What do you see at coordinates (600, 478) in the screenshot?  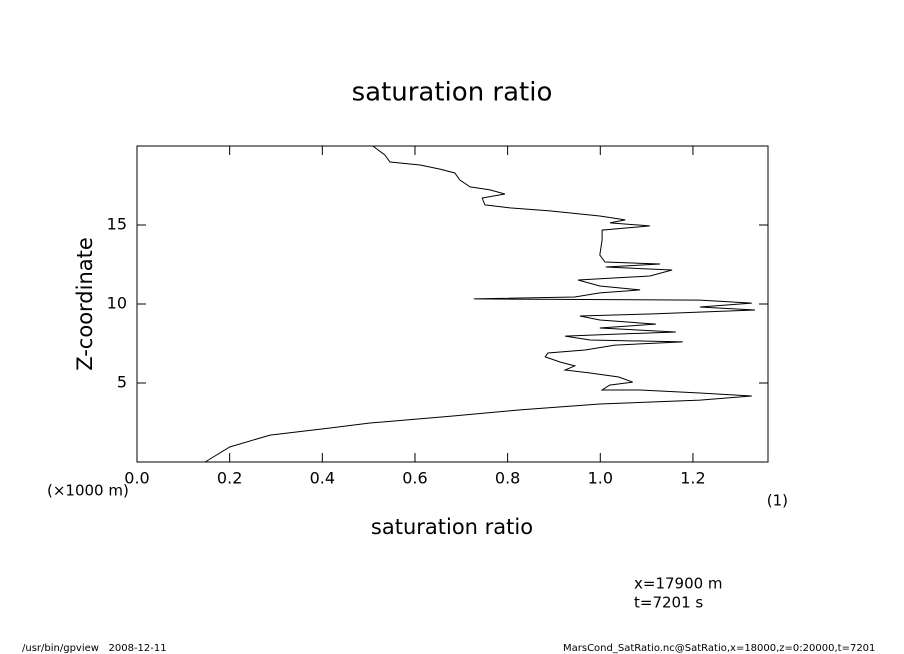 I see `x-tick-label: 1.0` at bounding box center [600, 478].